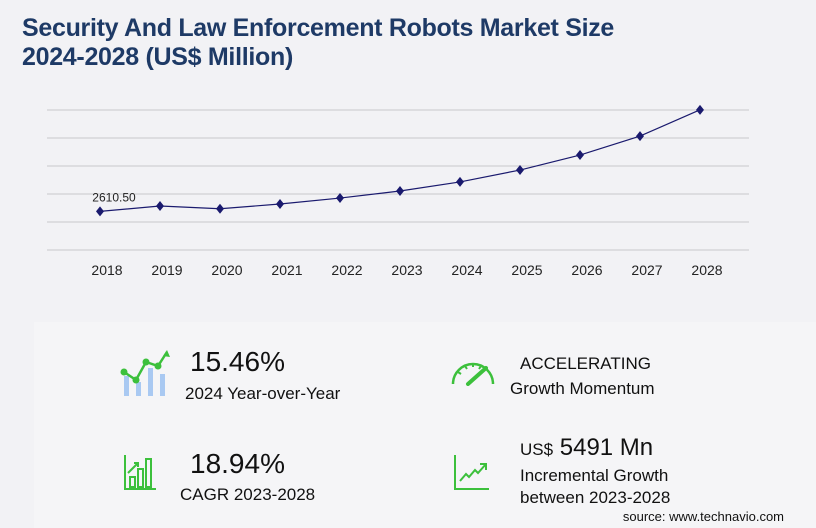  Describe the element at coordinates (248, 494) in the screenshot. I see `cagr-label: CAGR 2023-2028` at that location.